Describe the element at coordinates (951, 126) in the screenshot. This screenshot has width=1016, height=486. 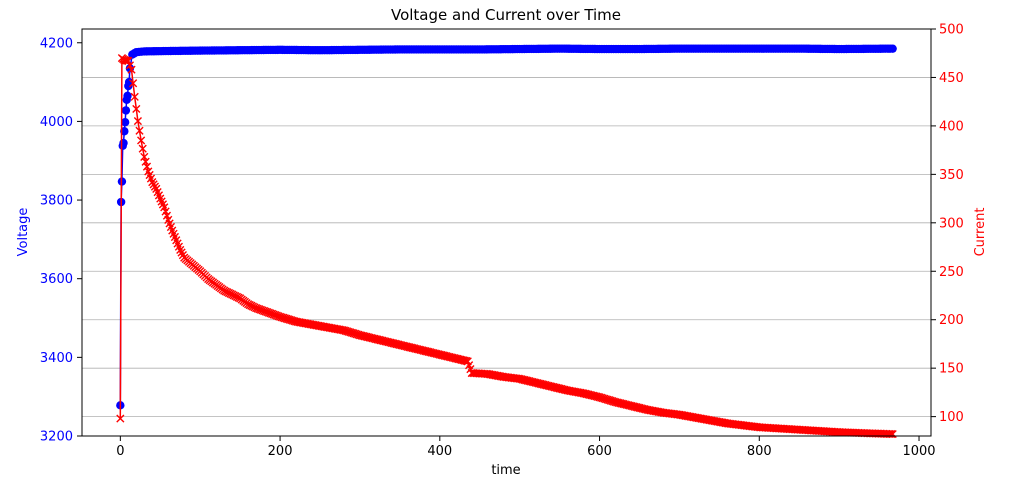
I see `right-y-tick-label: 400` at that location.